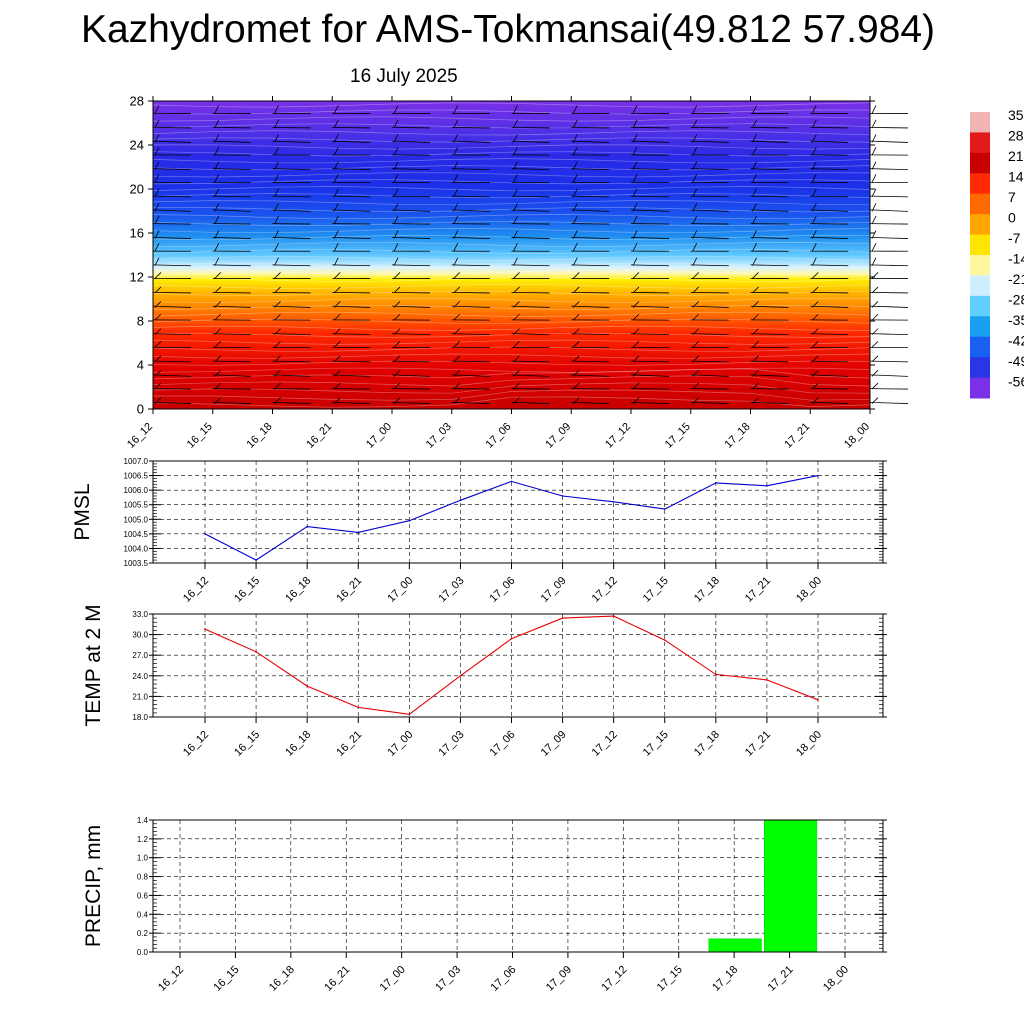 The image size is (1024, 1024). I want to click on y-tick-label: 12, so click(137, 277).